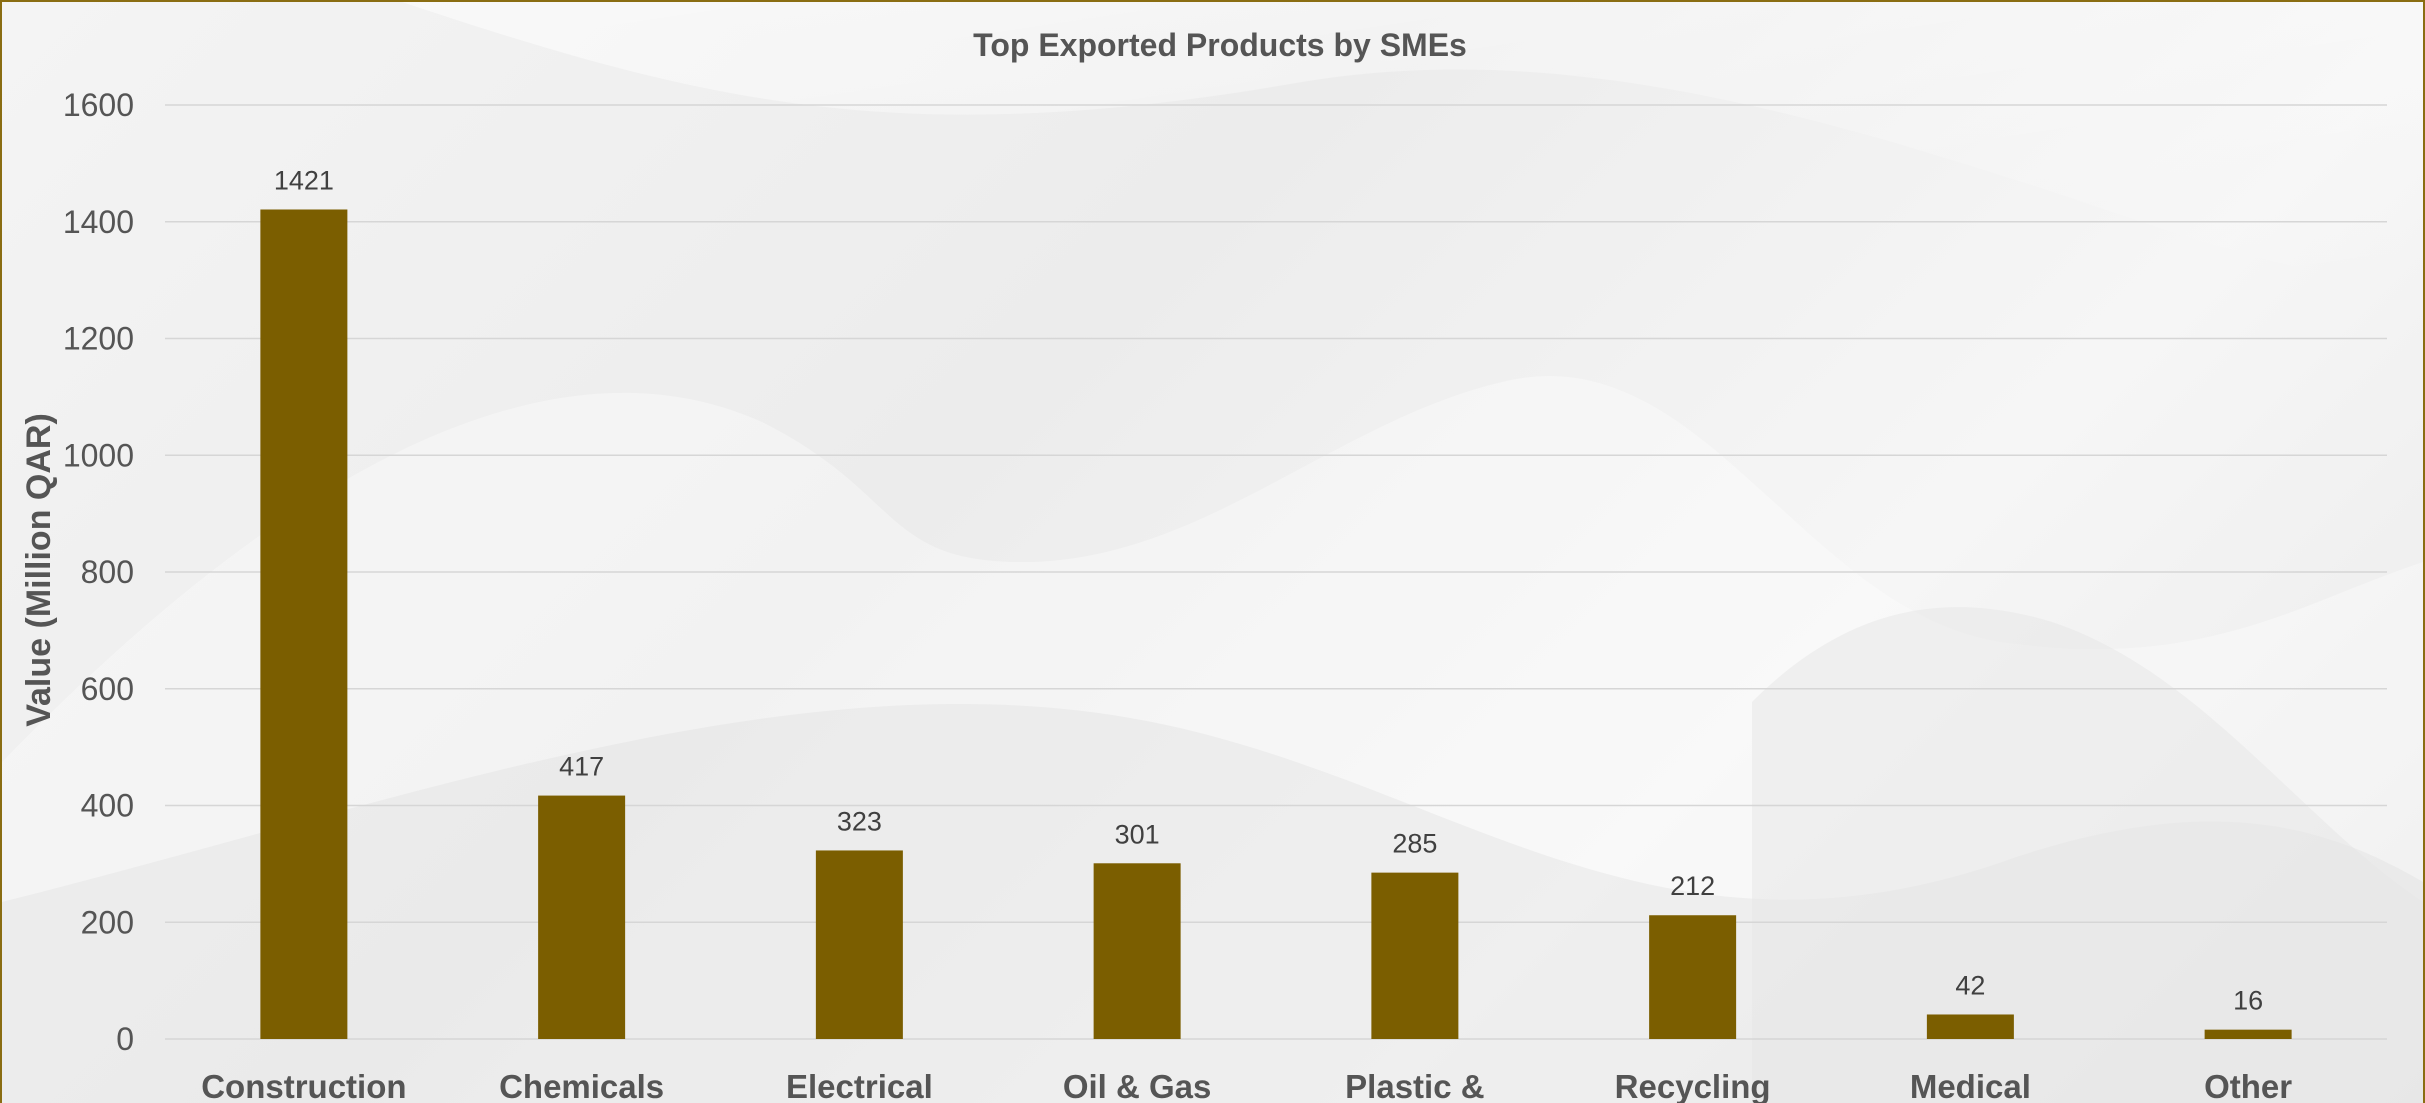  I want to click on bar-plastic, so click(1415, 955).